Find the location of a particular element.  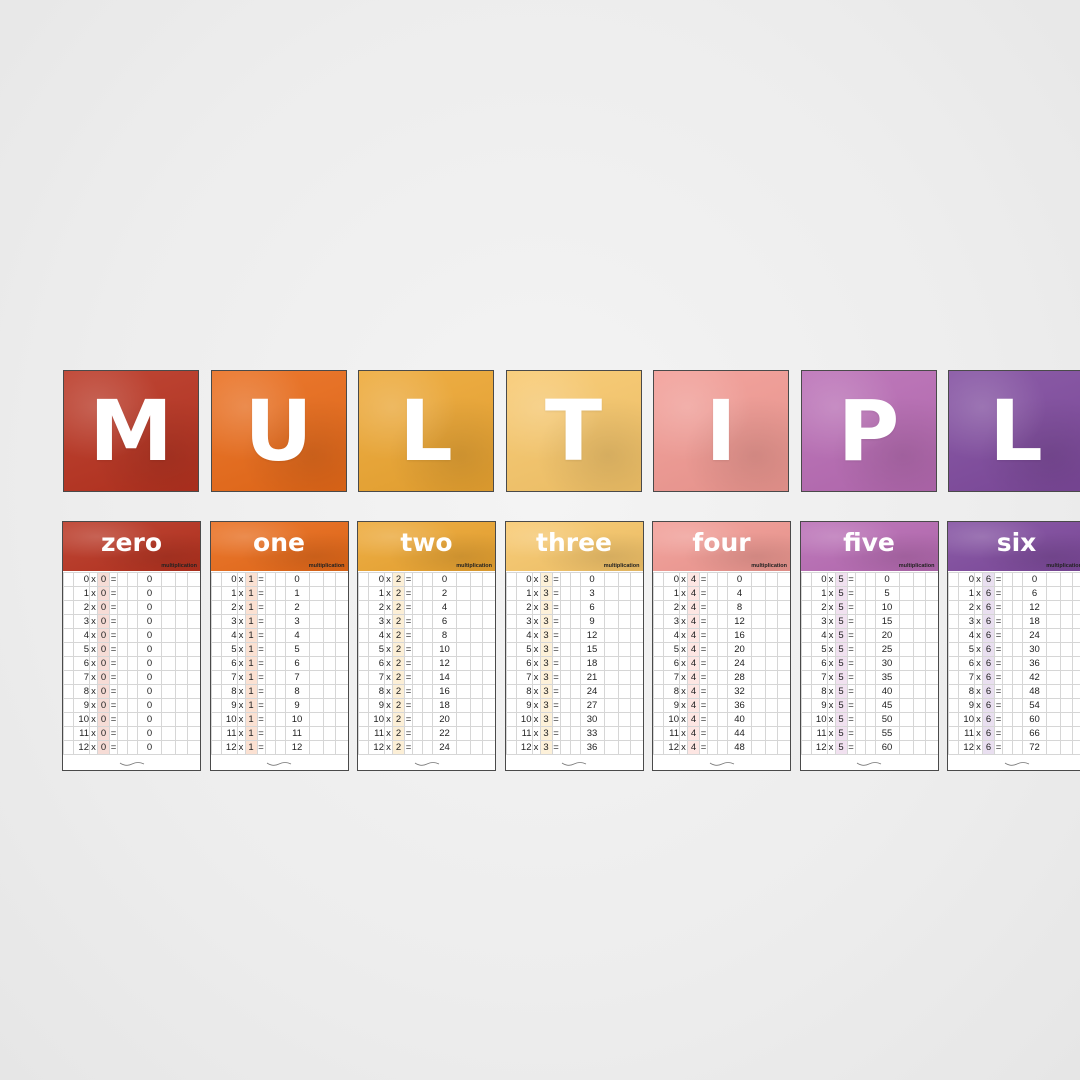

paint-texture is located at coordinates (426, 431).